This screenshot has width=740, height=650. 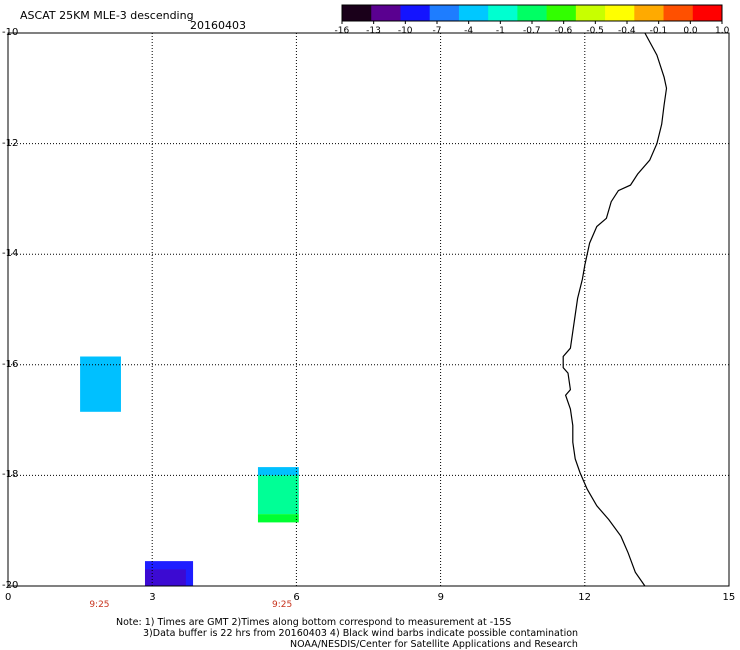 What do you see at coordinates (440, 597) in the screenshot?
I see `x-tick-label: 9` at bounding box center [440, 597].